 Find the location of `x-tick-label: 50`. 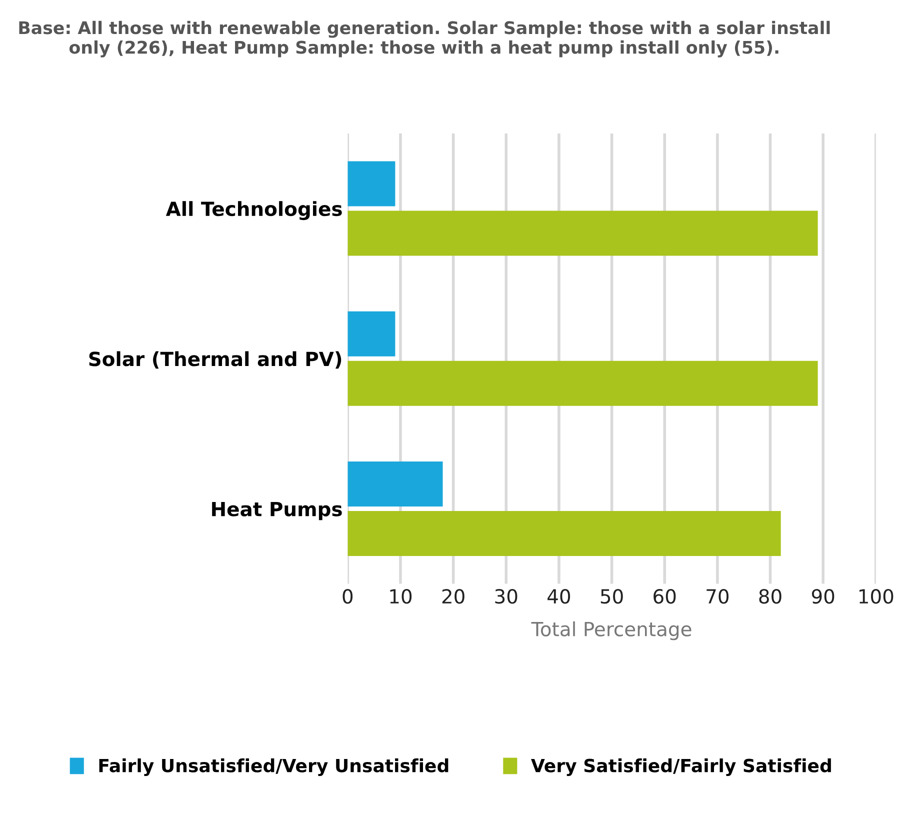

x-tick-label: 50 is located at coordinates (611, 596).